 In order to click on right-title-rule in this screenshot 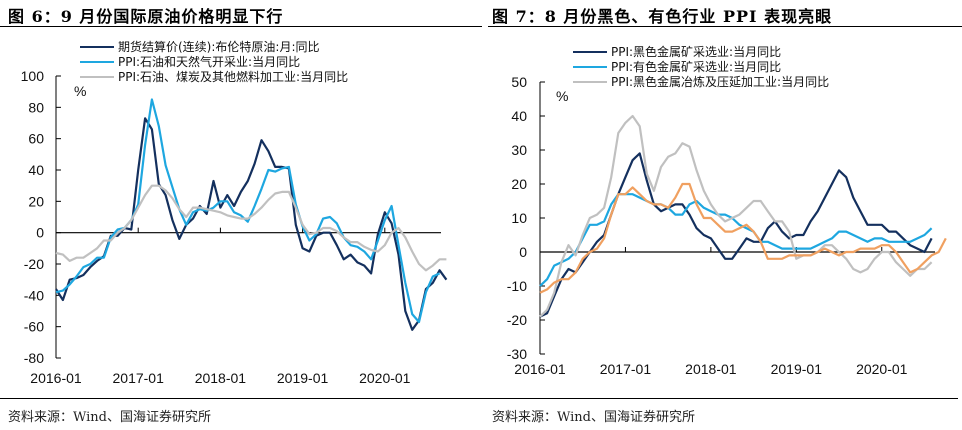, I will do `click(725, 26)`.